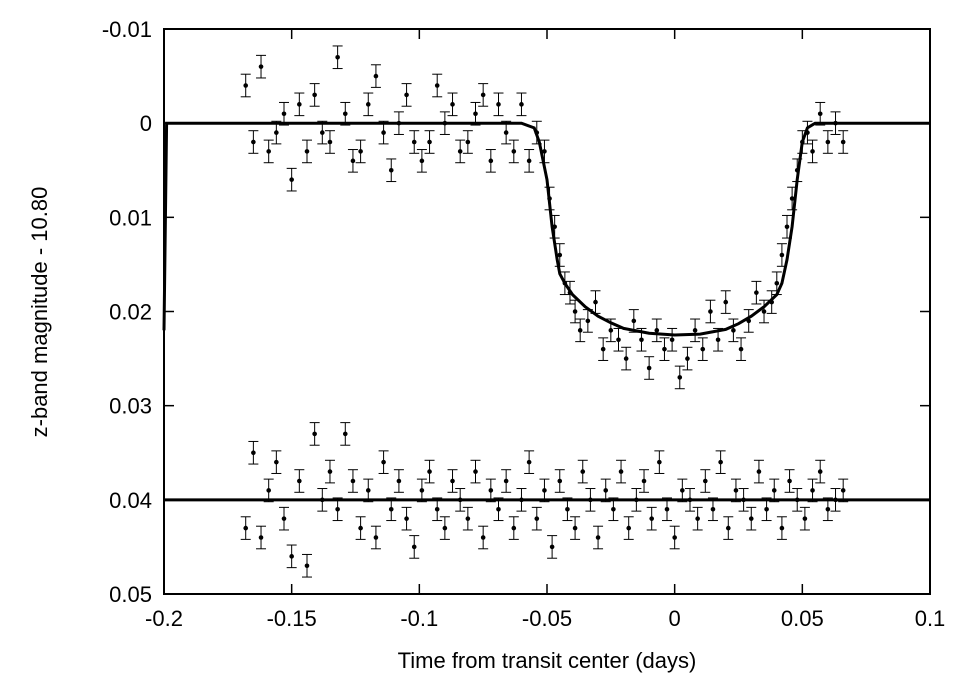 The width and height of the screenshot is (970, 686). I want to click on y-tick-label: 0.05, so click(130, 594).